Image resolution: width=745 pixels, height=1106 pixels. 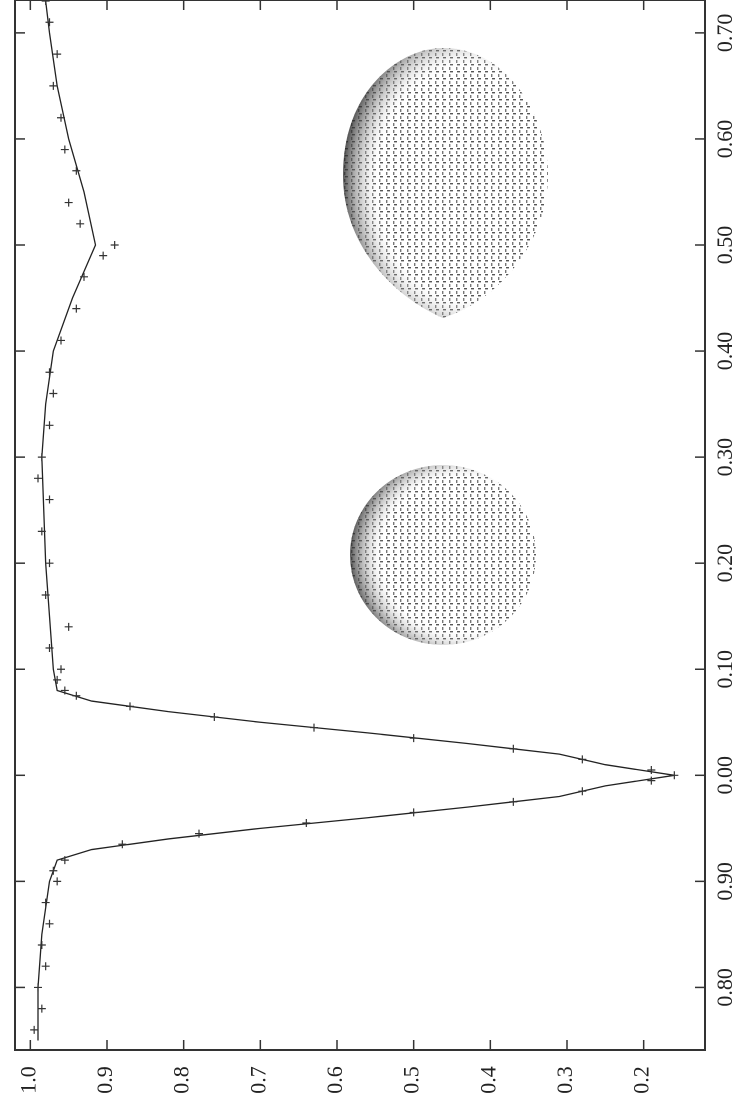 I want to click on phase-tick-label: 0.30, so click(x=724, y=457).